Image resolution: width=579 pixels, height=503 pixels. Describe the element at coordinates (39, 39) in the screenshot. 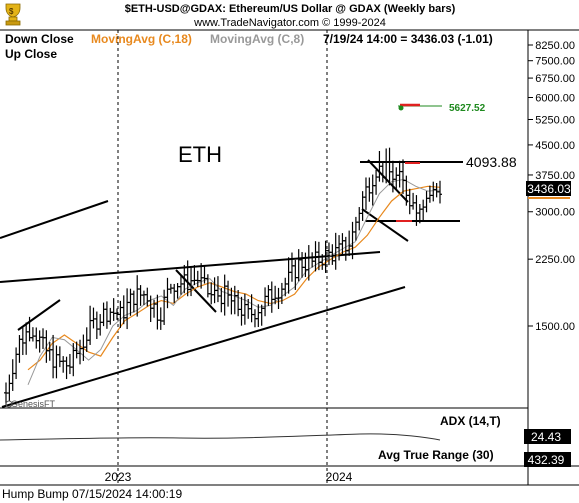

I see `legend-down-close: Down Close` at that location.